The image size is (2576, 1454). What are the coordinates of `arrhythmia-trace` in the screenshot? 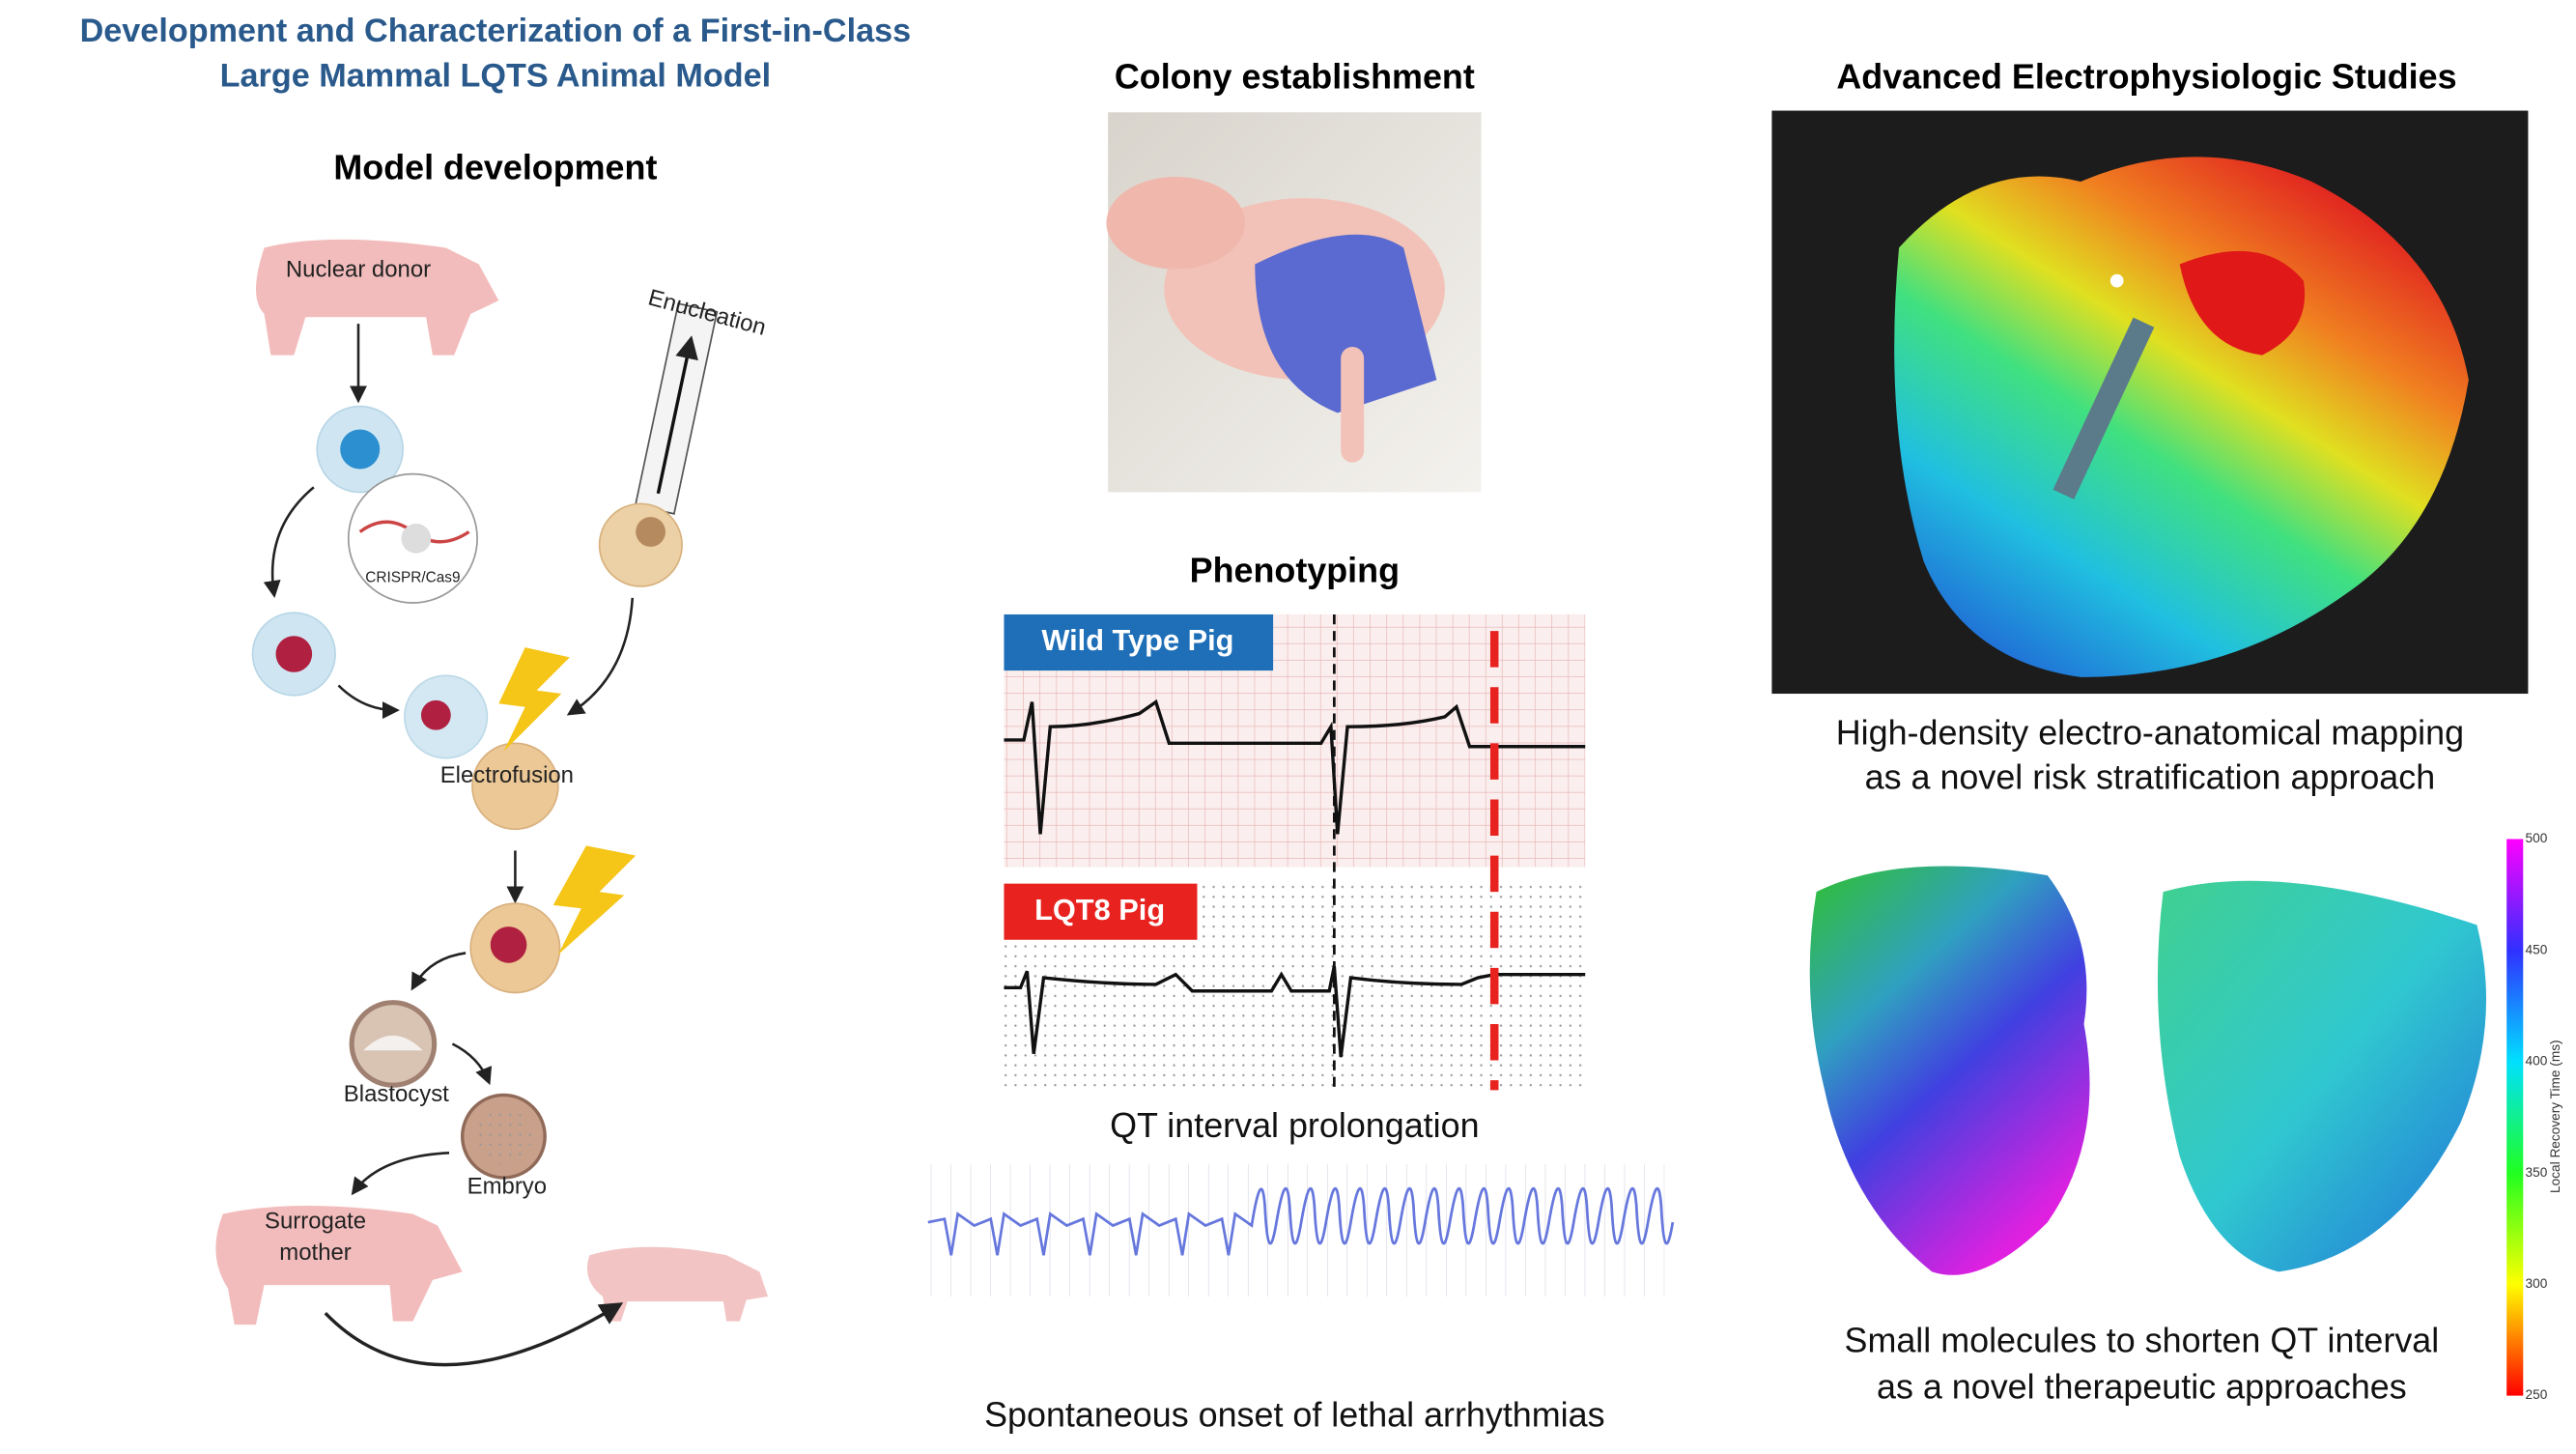 It's located at (1301, 1221).